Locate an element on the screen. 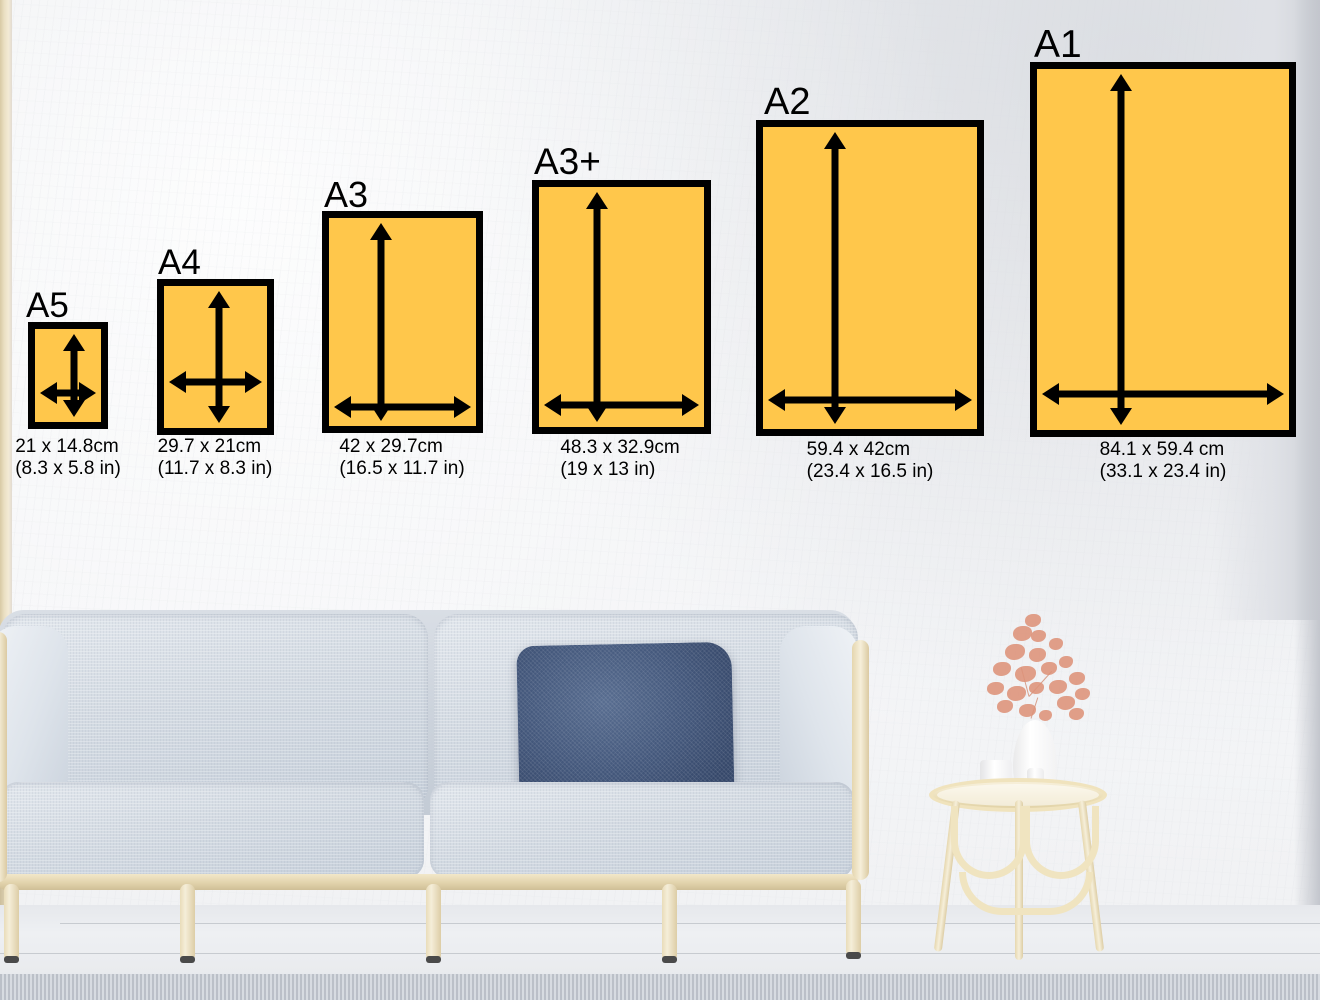 The width and height of the screenshot is (1320, 1000). size-label-a3plus: A3+ is located at coordinates (567, 161).